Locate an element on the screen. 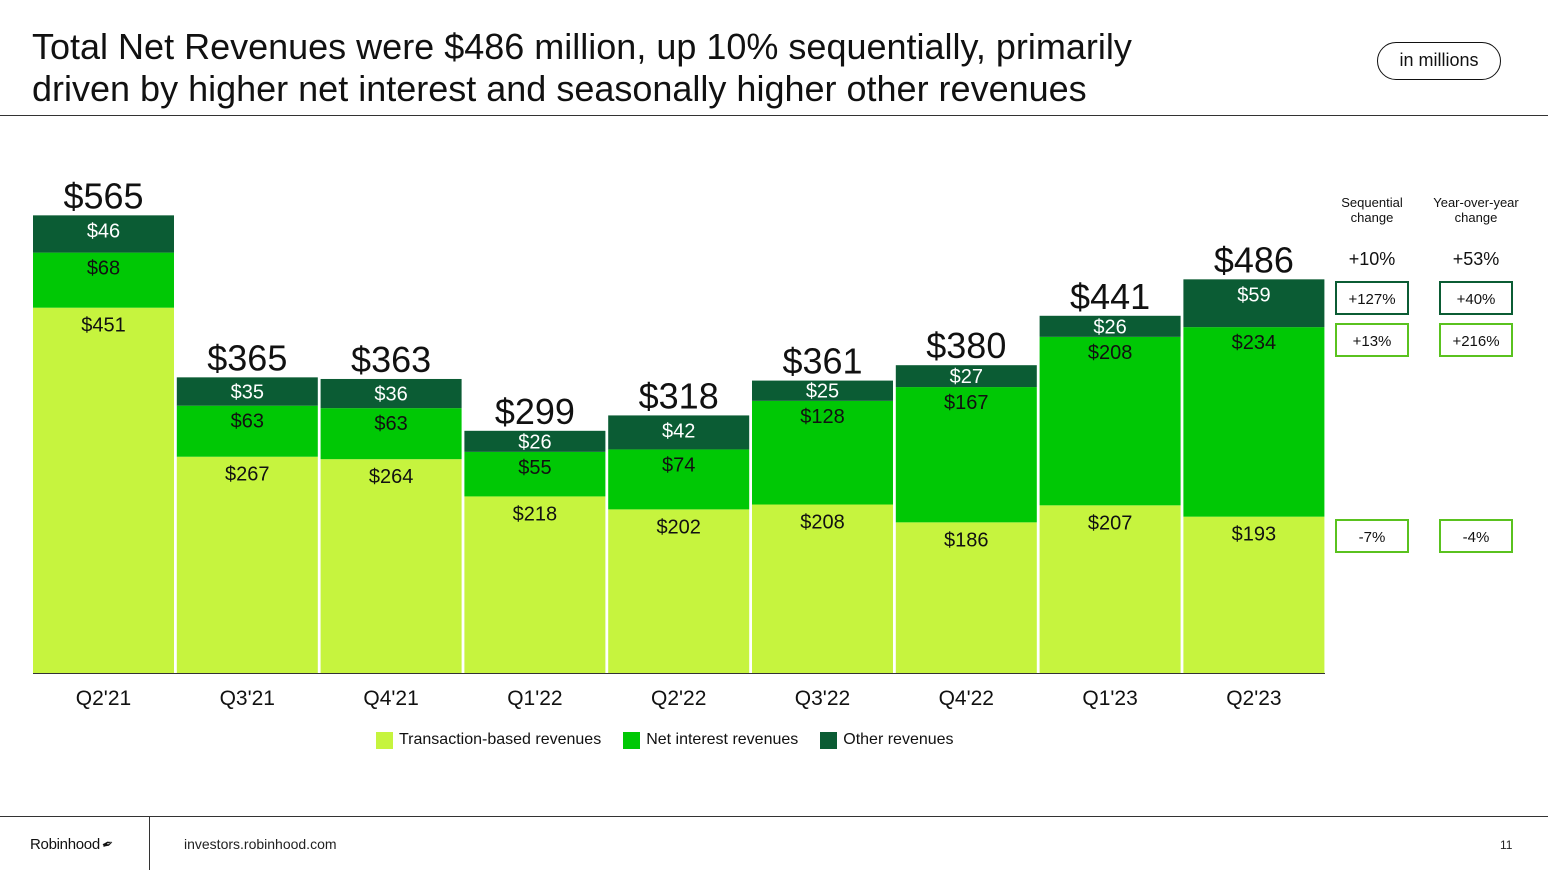  data-label-transaction: $267 is located at coordinates (247, 475).